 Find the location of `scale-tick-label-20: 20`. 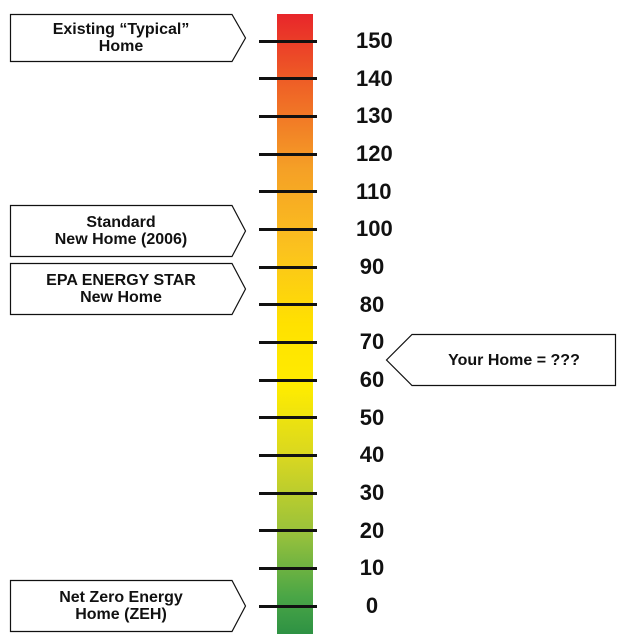

scale-tick-label-20: 20 is located at coordinates (372, 530).